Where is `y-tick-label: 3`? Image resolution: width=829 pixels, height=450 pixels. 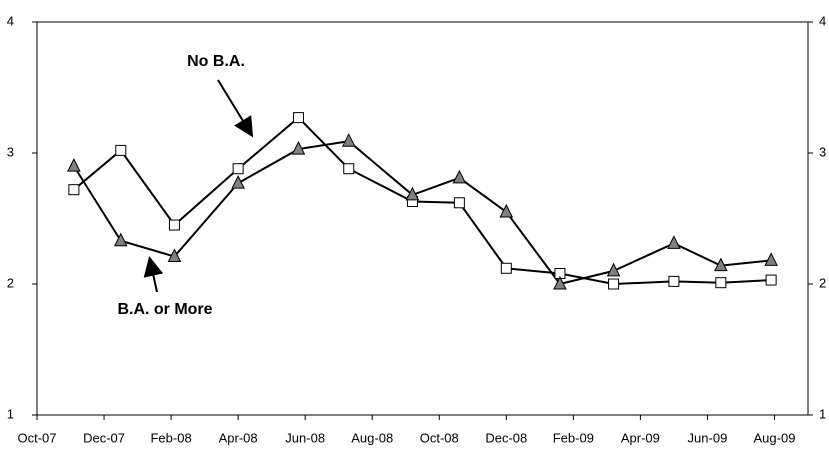 y-tick-label: 3 is located at coordinates (10, 151).